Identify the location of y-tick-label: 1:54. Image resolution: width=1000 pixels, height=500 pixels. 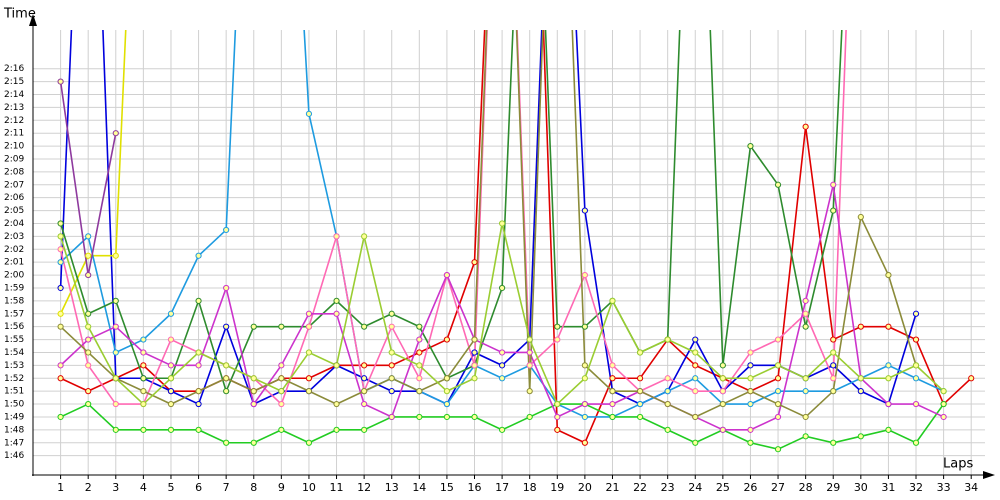
(14, 353).